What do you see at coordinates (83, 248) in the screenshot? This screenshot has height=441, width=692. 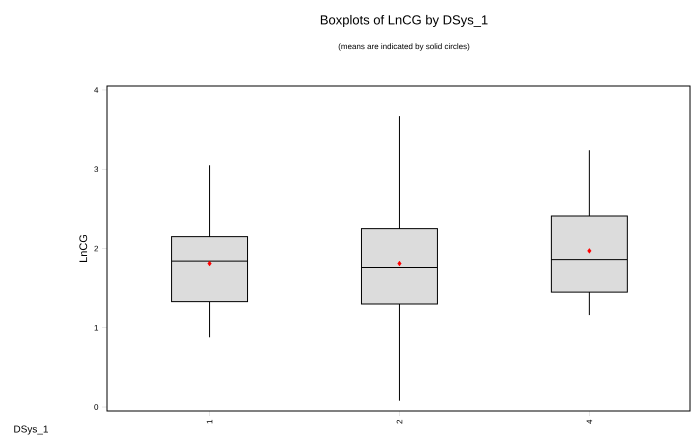 I see `y-axis-title: LnCG` at bounding box center [83, 248].